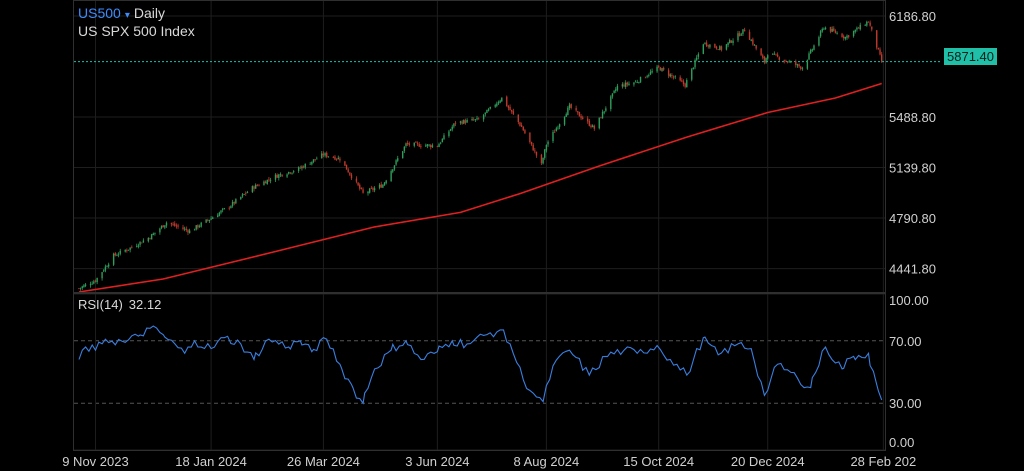  Describe the element at coordinates (912, 16) in the screenshot. I see `price-tick-label: 6186.80` at that location.